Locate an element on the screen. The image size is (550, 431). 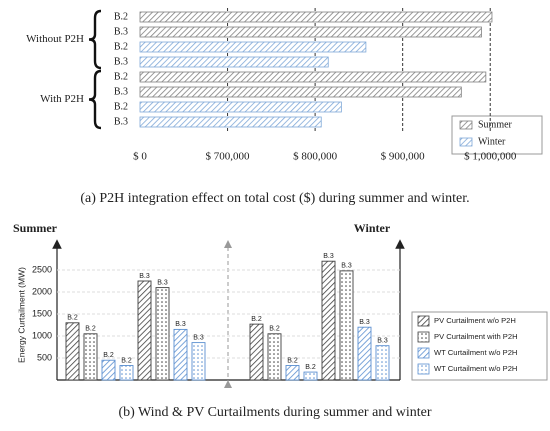
legend-label: Summer is located at coordinates (495, 124).